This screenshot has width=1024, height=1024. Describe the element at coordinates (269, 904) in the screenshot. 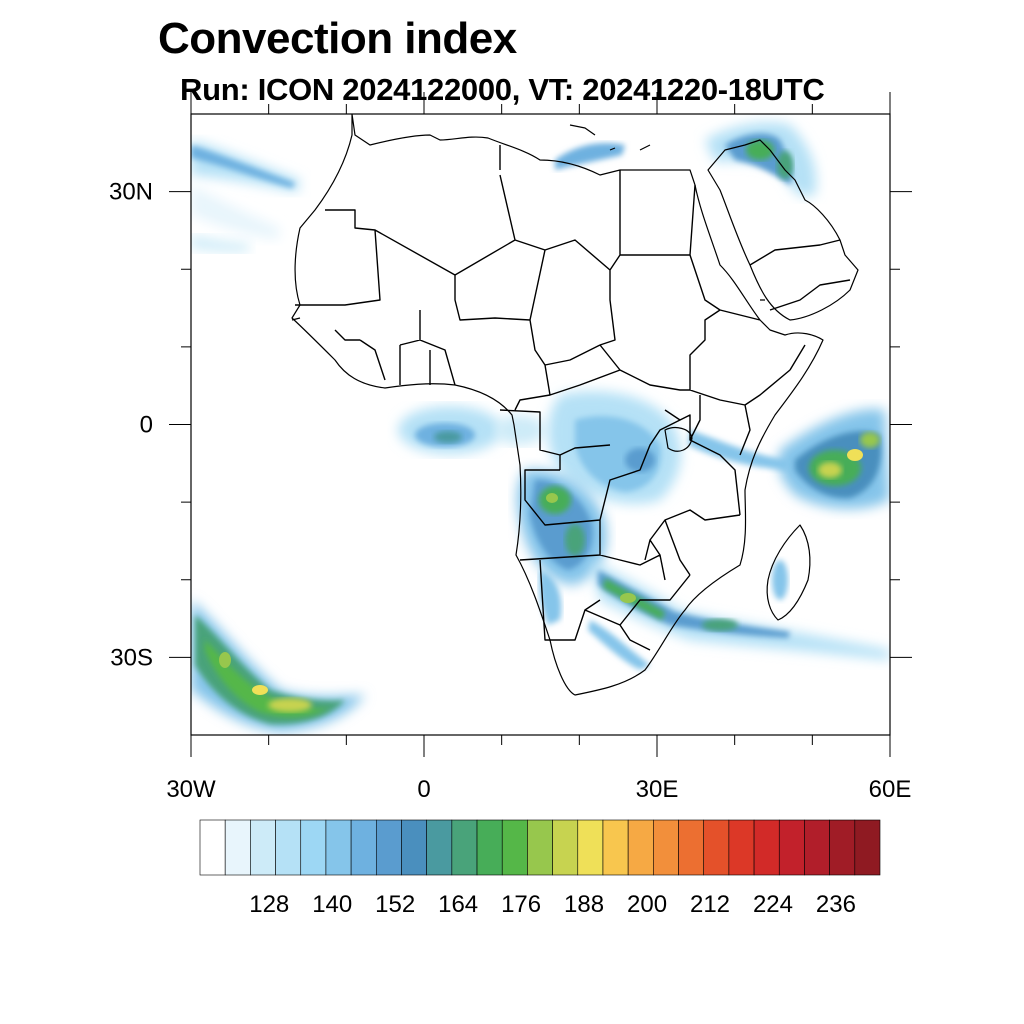

I see `colorbar-label: 128` at that location.